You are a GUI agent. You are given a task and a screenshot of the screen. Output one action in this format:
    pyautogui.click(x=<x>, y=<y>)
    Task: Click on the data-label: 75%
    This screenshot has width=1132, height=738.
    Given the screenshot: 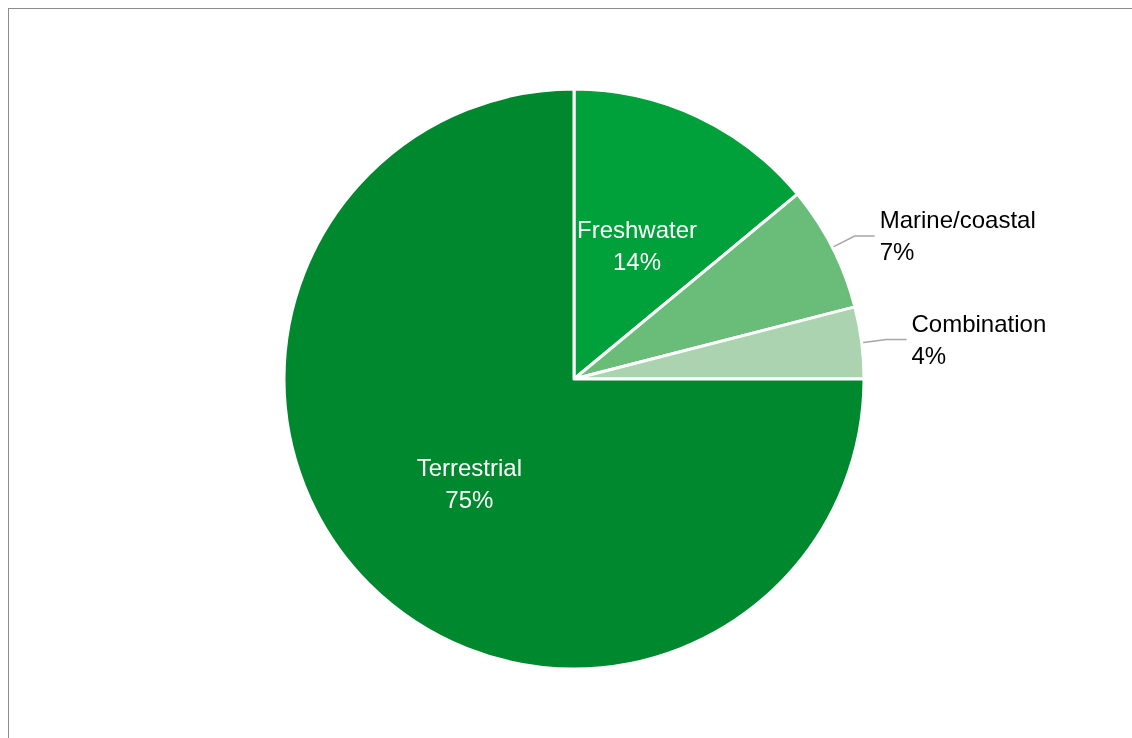 What is the action you would take?
    pyautogui.click(x=469, y=500)
    